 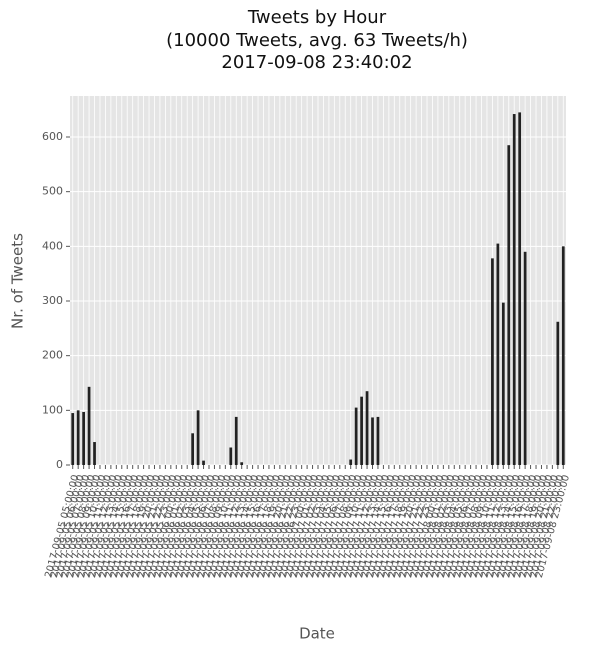 I want to click on y-tick-label: 600, so click(x=52, y=136).